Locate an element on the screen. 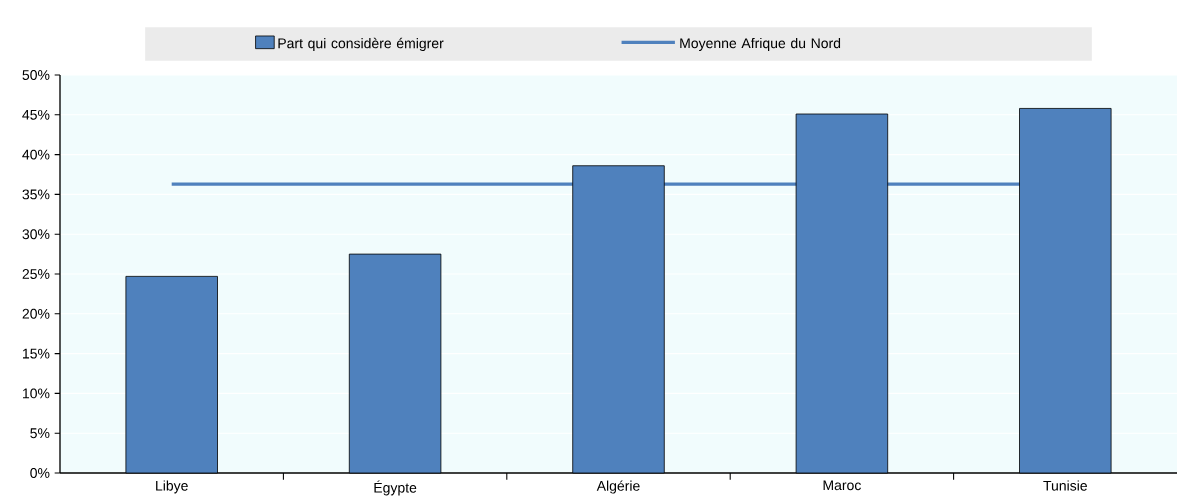 The height and width of the screenshot is (497, 1179). y-tick-label: 50% is located at coordinates (36, 75).